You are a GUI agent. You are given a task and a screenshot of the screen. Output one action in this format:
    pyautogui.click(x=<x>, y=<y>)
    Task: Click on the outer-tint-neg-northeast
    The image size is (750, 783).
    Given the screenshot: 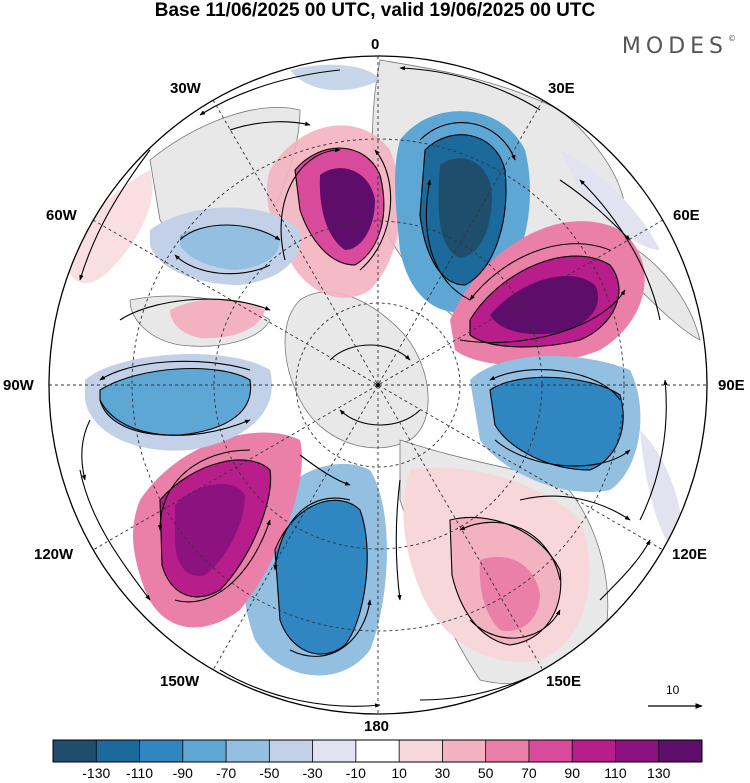 What is the action you would take?
    pyautogui.click(x=610, y=200)
    